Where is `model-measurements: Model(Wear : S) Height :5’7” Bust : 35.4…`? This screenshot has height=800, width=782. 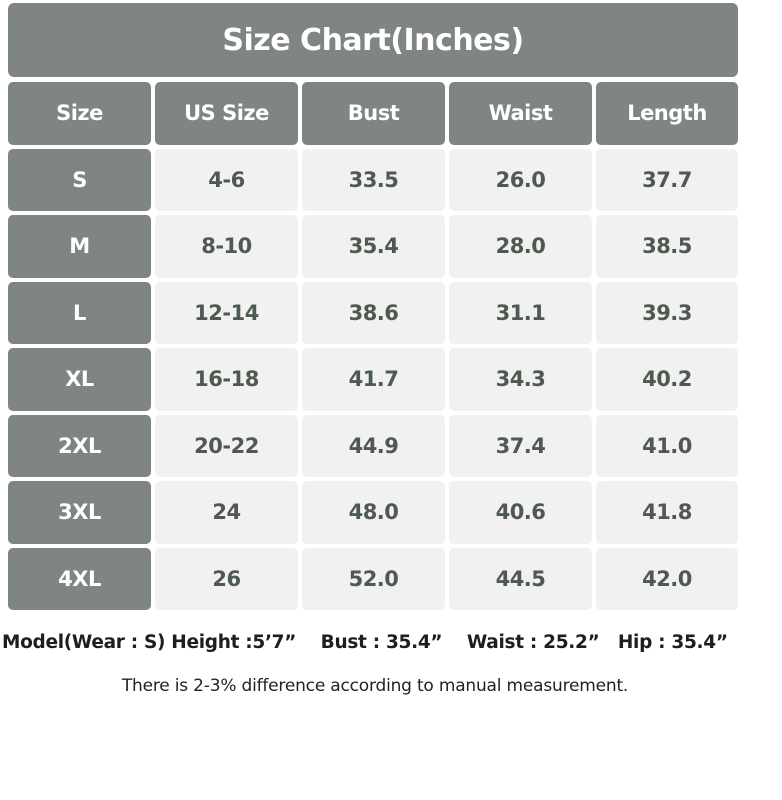 model-measurements: Model(Wear : S) Height :5’7” Bust : 35.4… is located at coordinates (365, 642).